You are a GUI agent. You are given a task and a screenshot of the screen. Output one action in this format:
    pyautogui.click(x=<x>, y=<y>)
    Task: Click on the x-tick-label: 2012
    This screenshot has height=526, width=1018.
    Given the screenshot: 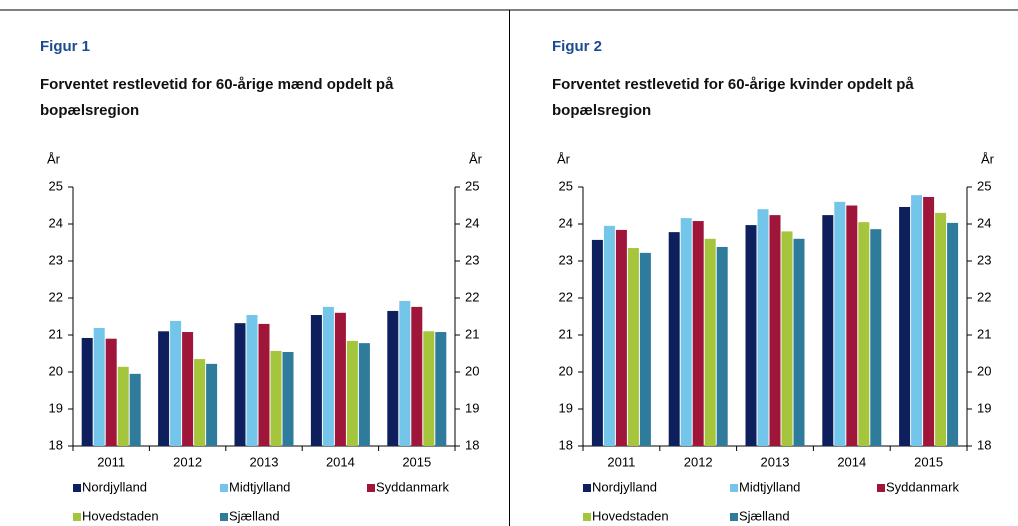 What is the action you would take?
    pyautogui.click(x=187, y=461)
    